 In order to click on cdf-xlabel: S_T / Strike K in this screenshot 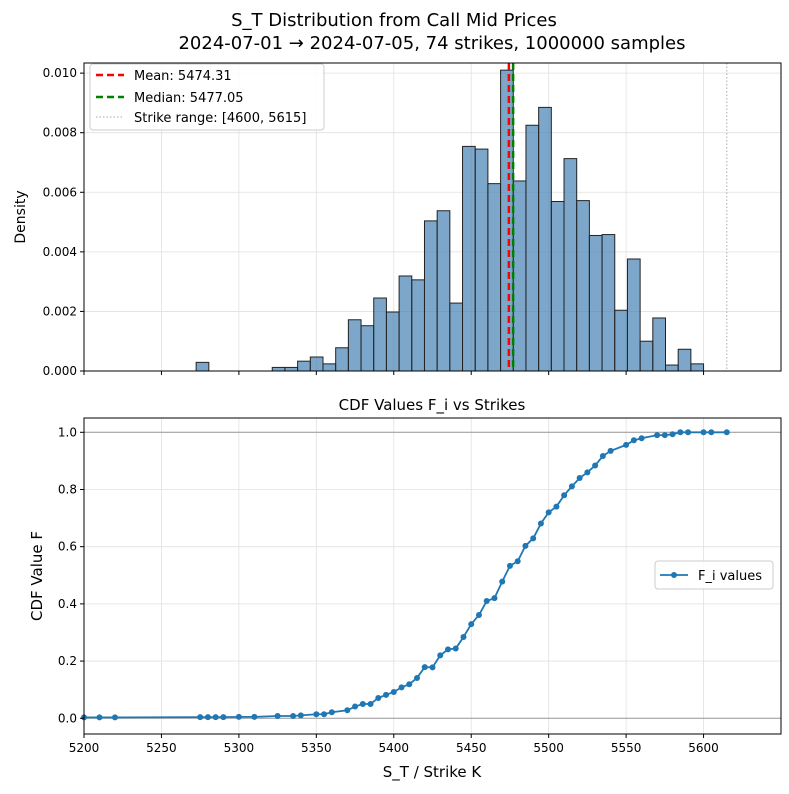, I will do `click(433, 772)`.